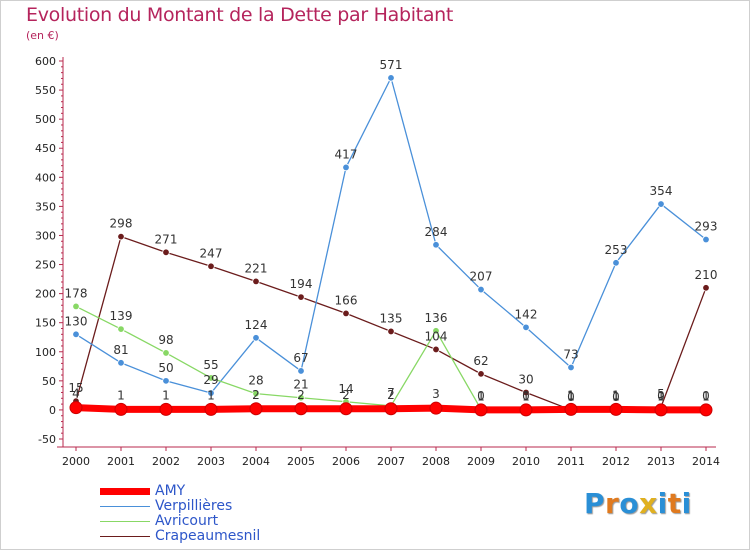 This screenshot has height=550, width=750. Describe the element at coordinates (346, 461) in the screenshot. I see `x-tick-label: 2006` at that location.